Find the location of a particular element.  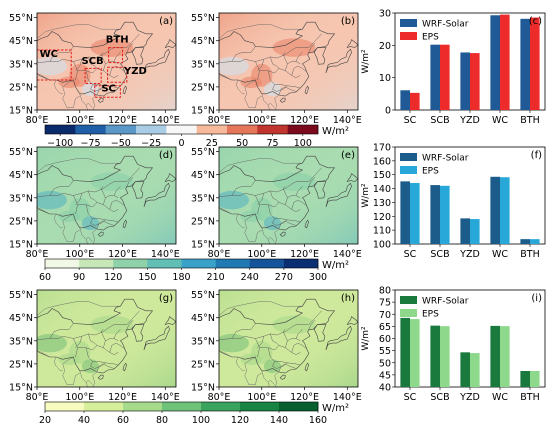

lon-tick-label: 100°E is located at coordinates (261, 254).